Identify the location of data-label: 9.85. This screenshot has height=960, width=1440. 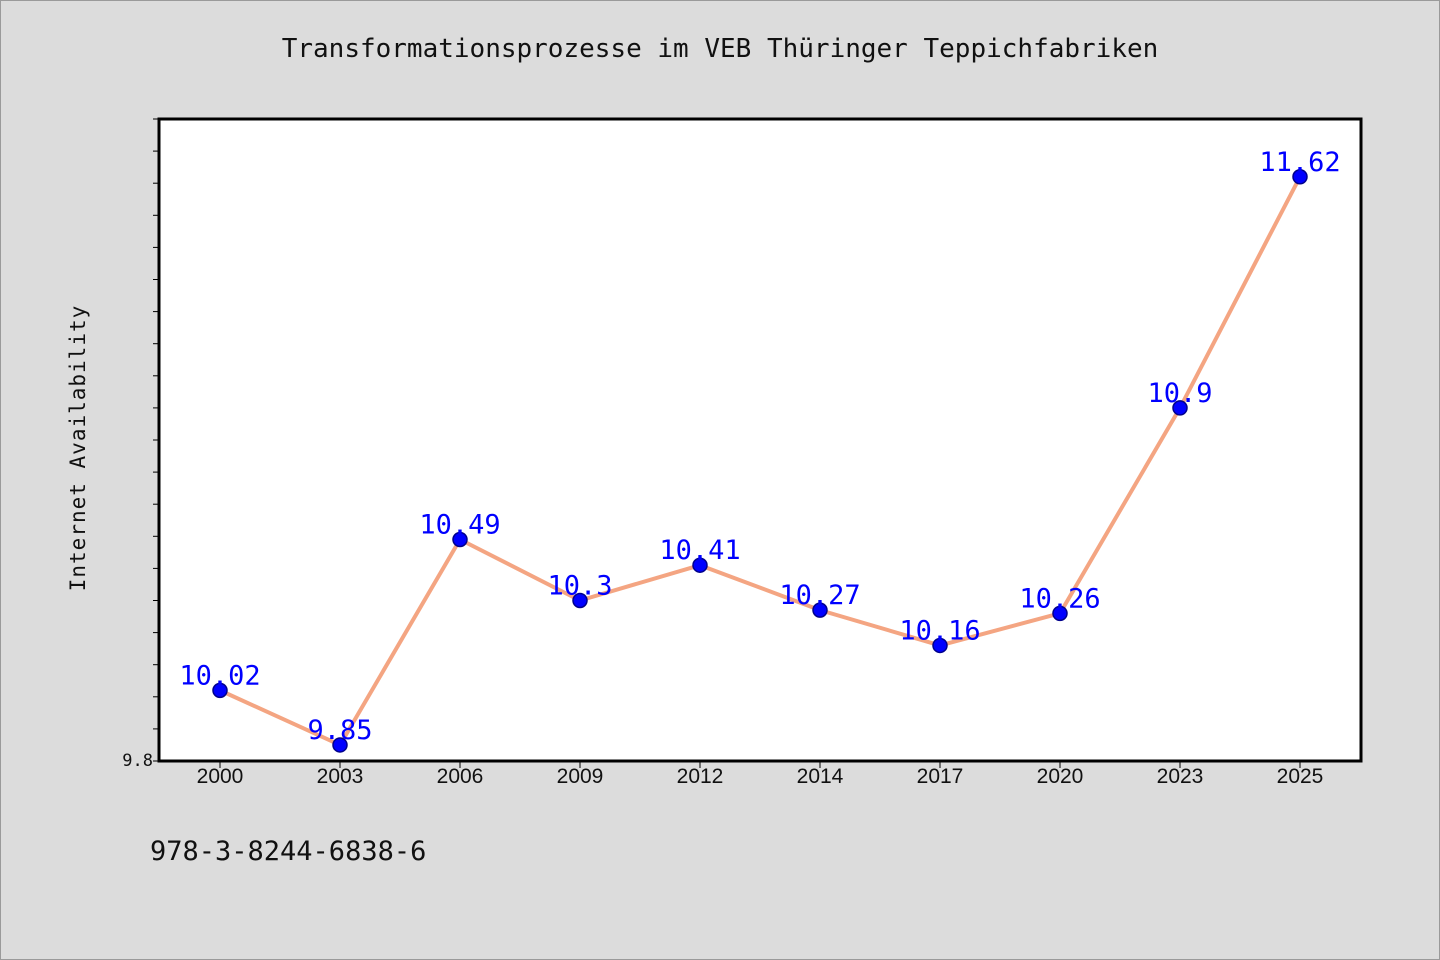
(339, 730).